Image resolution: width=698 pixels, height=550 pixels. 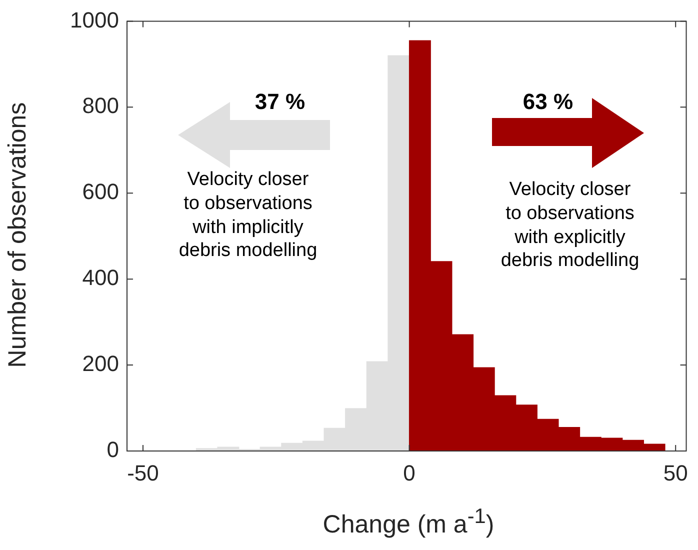 I want to click on annotation: Velocity closer to observations with explicitly debris modelling, so click(x=570, y=225).